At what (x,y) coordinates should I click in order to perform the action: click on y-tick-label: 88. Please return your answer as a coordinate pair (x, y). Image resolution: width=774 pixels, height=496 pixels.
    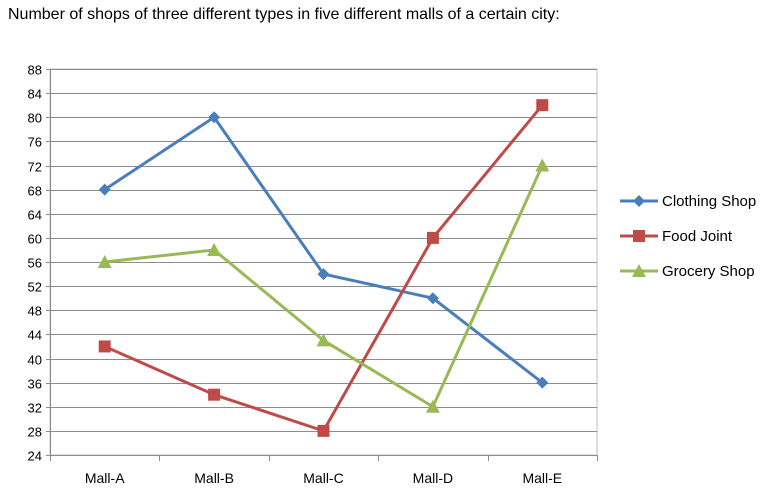
    Looking at the image, I should click on (35, 70).